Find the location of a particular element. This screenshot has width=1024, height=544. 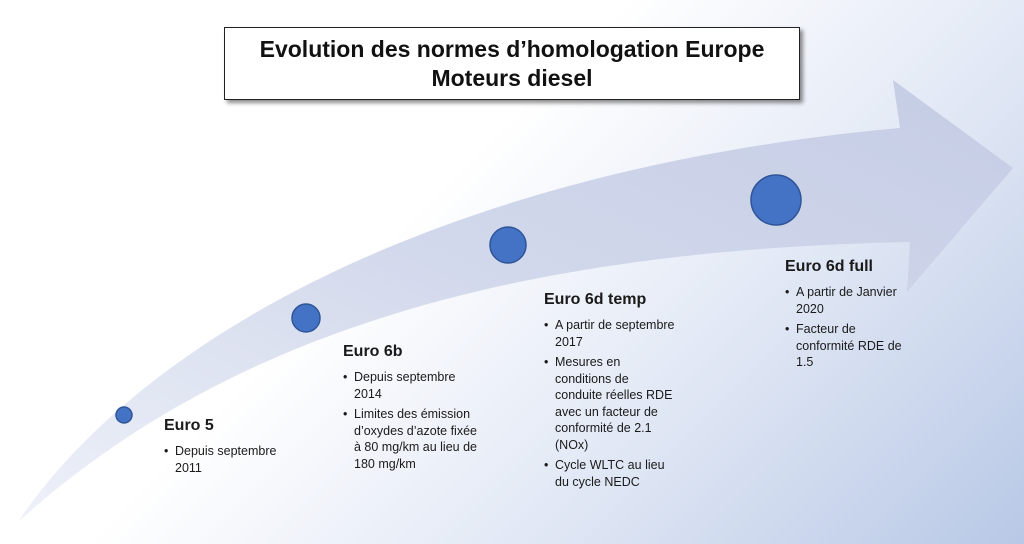

milestone-bullets: Depuis septembre 2011 is located at coordinates (223, 459).